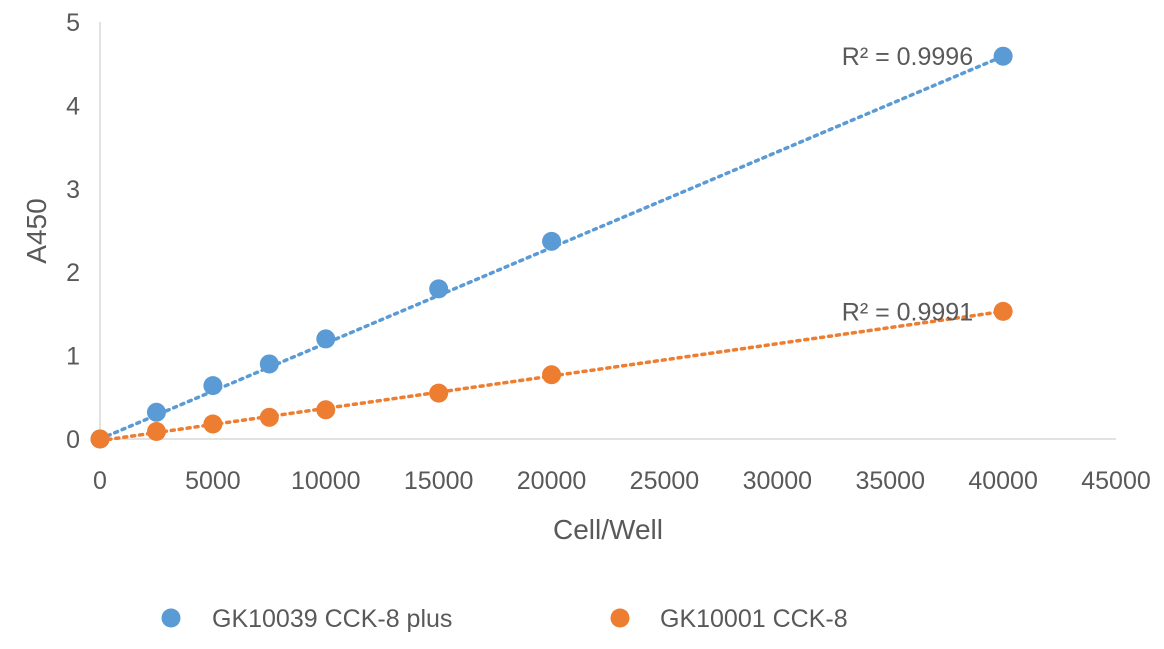 This screenshot has width=1164, height=649. What do you see at coordinates (907, 57) in the screenshot?
I see `r2-label-series-1: R² = 0.9996` at bounding box center [907, 57].